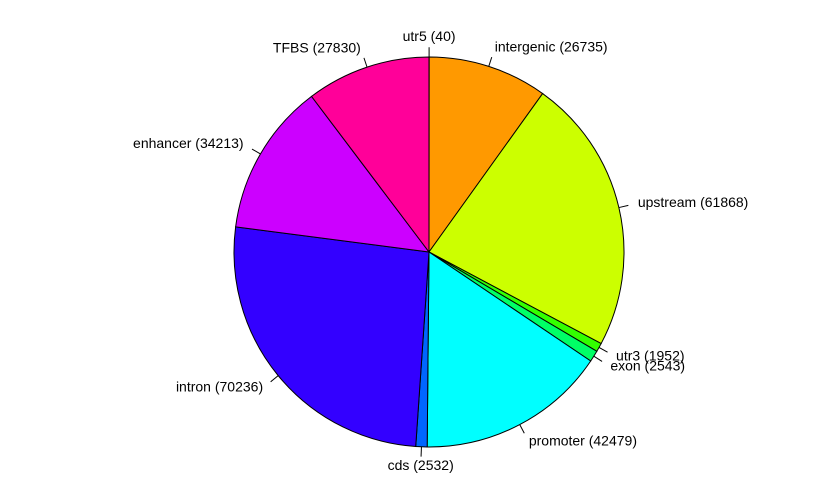 This screenshot has height=485, width=817. Describe the element at coordinates (551, 47) in the screenshot. I see `slice-label: intergenic (26735)` at that location.